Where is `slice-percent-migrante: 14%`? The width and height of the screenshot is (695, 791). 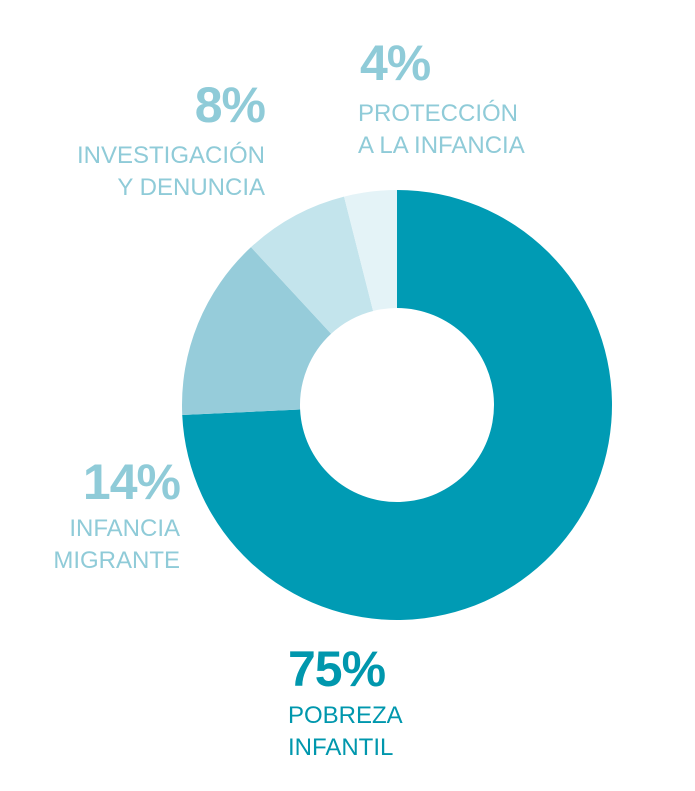
slice-percent-migrante: 14% is located at coordinates (131, 482).